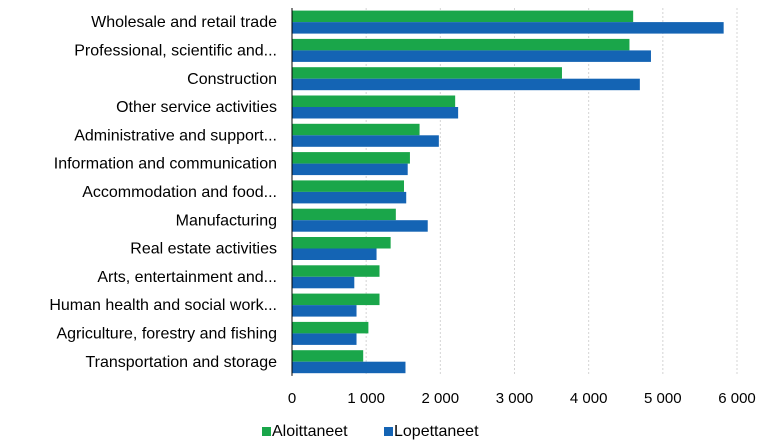  Describe the element at coordinates (515, 398) in the screenshot. I see `x-tick-label: 3 000` at that location.